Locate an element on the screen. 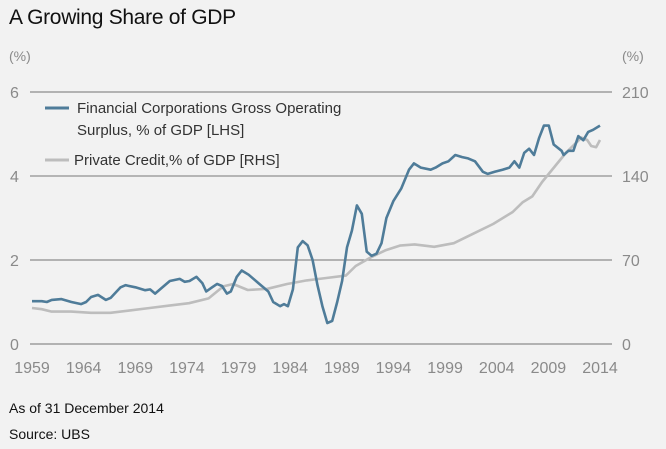  x-tick-label: 1959 is located at coordinates (32, 368).